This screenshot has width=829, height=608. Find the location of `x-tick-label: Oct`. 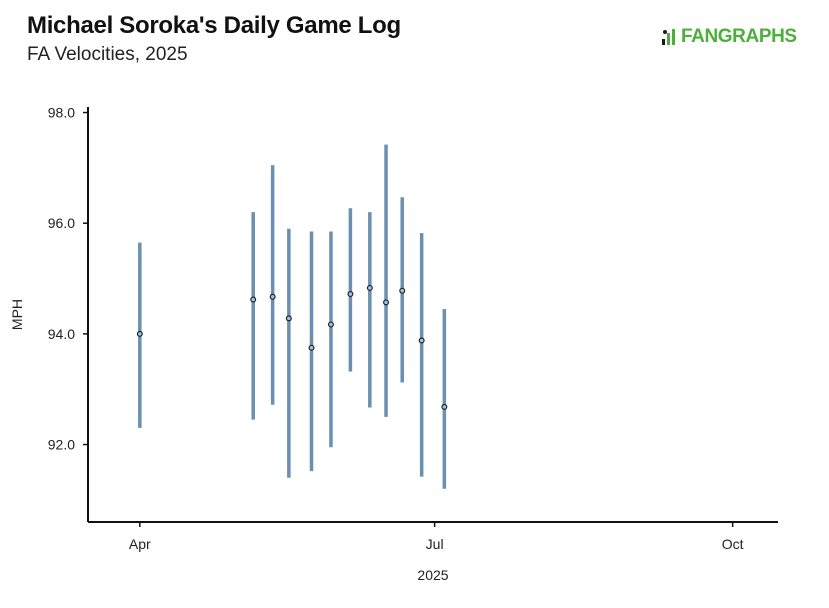

x-tick-label: Oct is located at coordinates (733, 544).